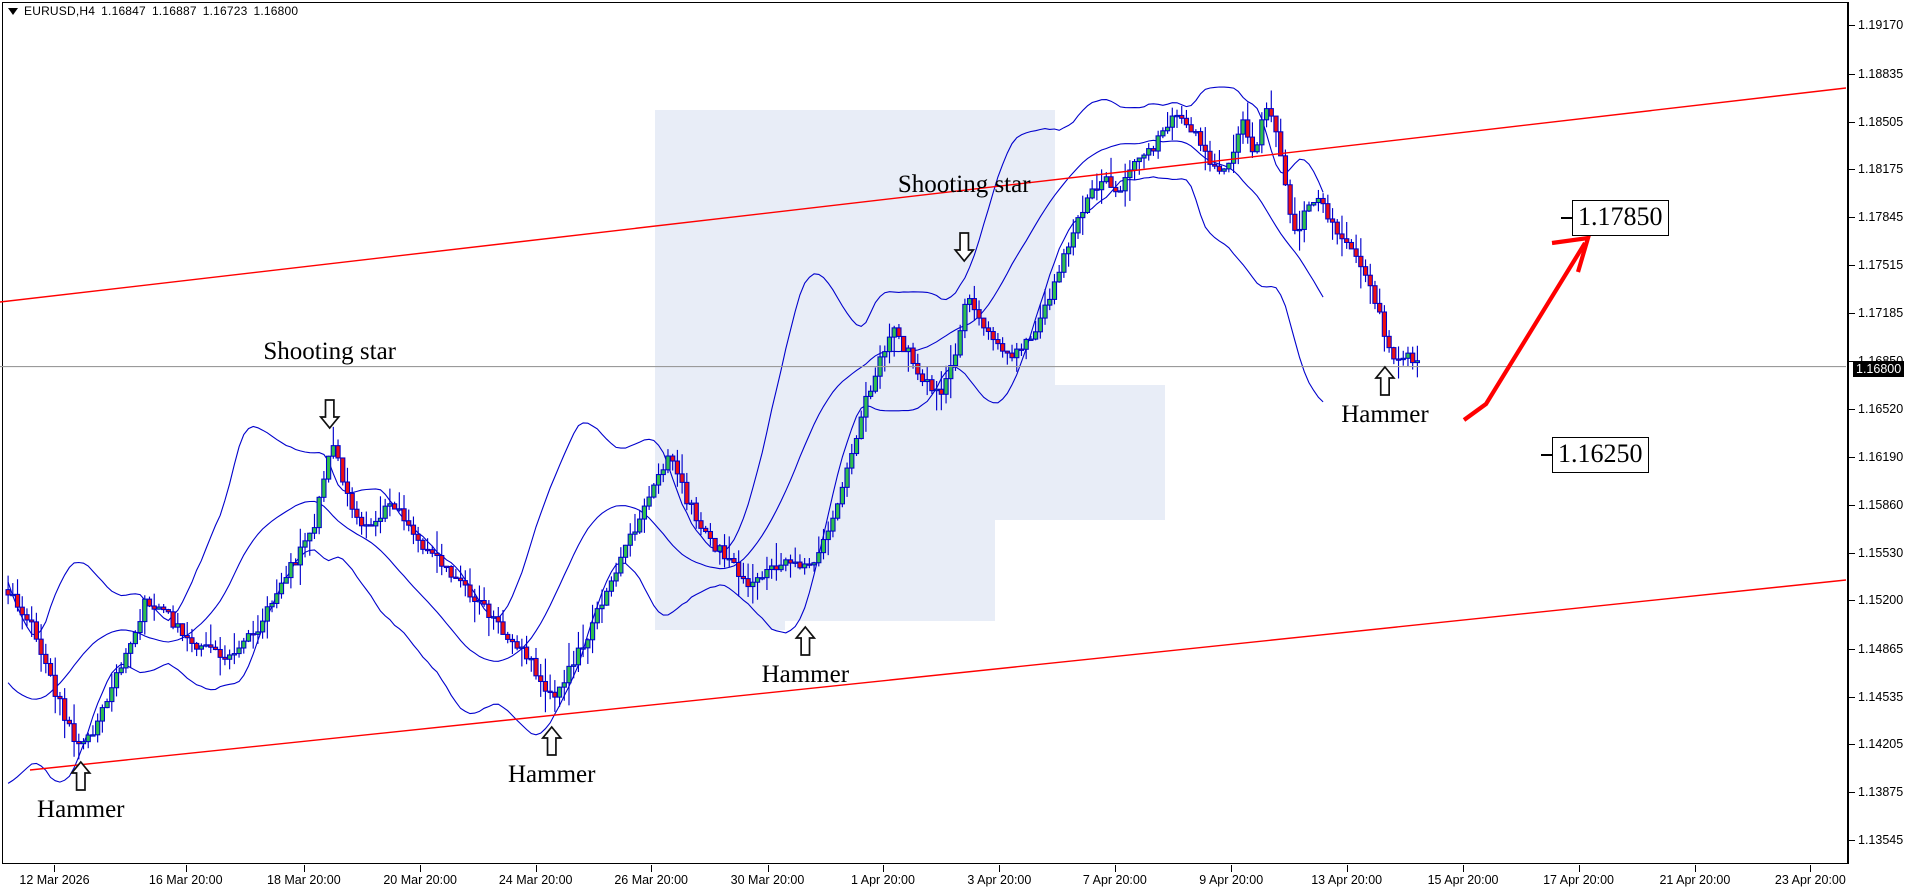 The width and height of the screenshot is (1920, 896). Describe the element at coordinates (1600, 455) in the screenshot. I see `target-price-box: 1.16250` at that location.